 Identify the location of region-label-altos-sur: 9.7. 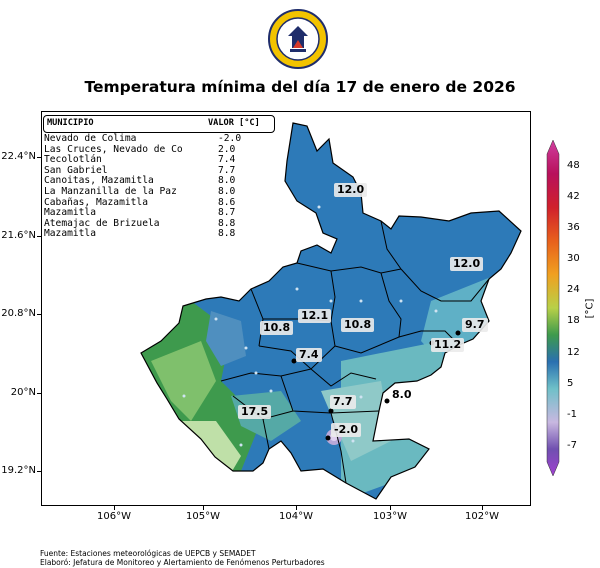
(475, 325).